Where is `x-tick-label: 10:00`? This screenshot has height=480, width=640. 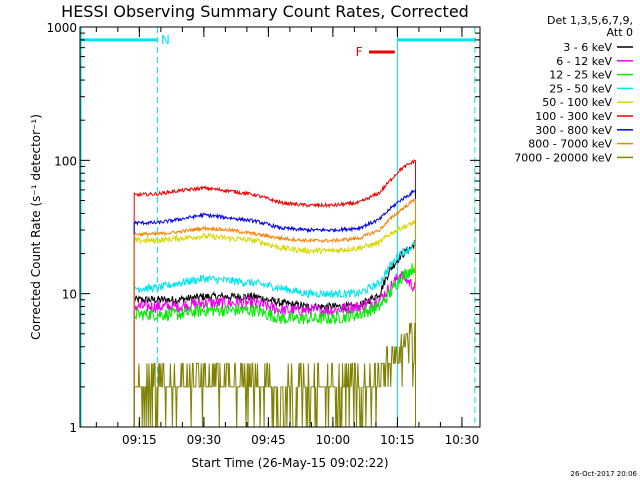
x-tick-label: 10:00 is located at coordinates (333, 440).